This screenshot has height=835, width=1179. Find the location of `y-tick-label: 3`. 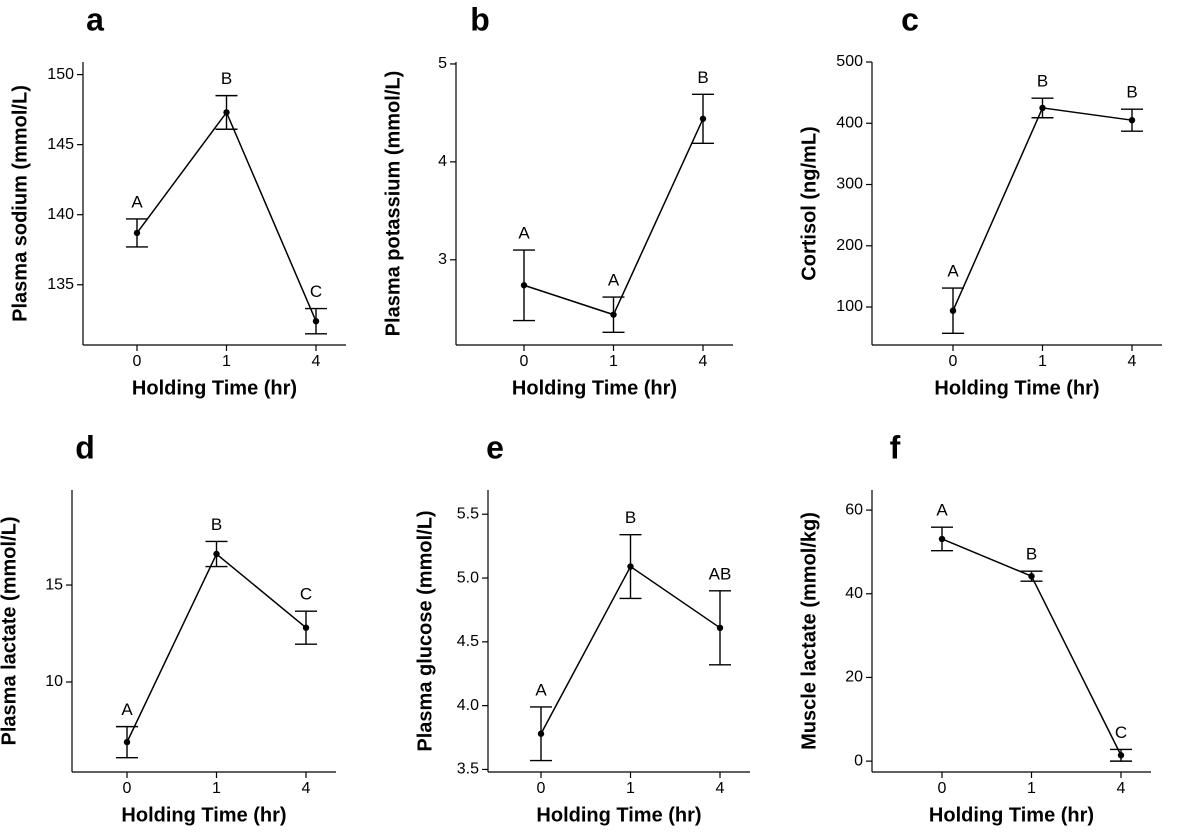

y-tick-label: 3 is located at coordinates (442, 259).